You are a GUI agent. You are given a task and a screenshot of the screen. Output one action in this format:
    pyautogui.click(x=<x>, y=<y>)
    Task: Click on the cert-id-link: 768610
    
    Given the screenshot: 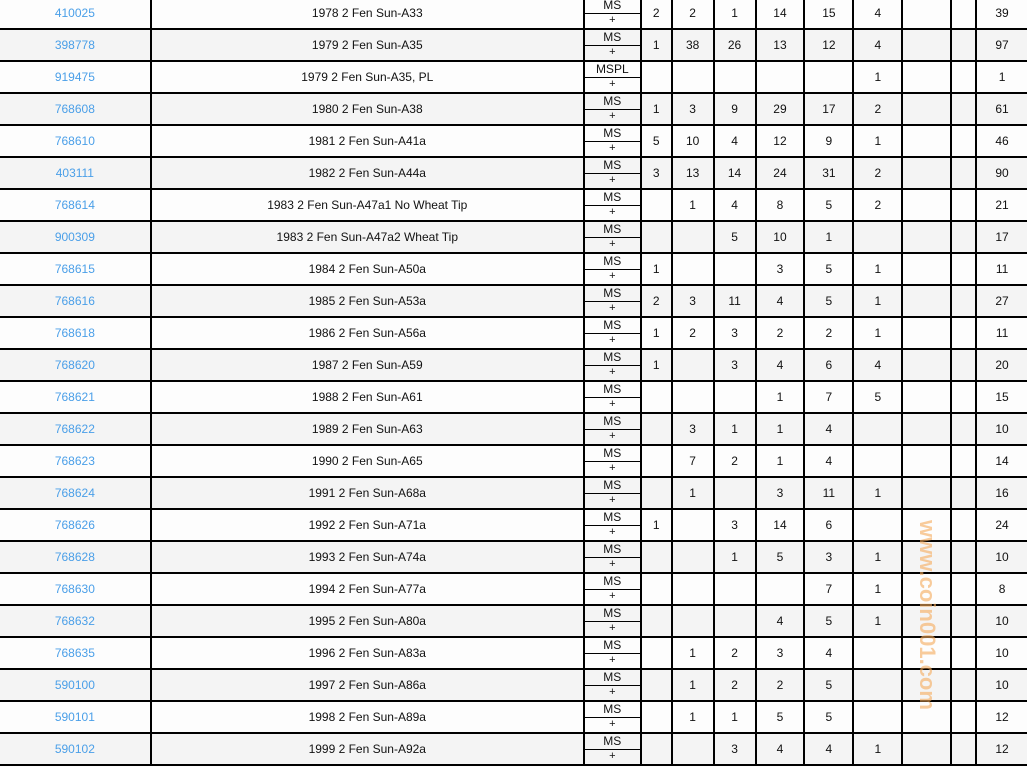 What is the action you would take?
    pyautogui.click(x=74, y=141)
    